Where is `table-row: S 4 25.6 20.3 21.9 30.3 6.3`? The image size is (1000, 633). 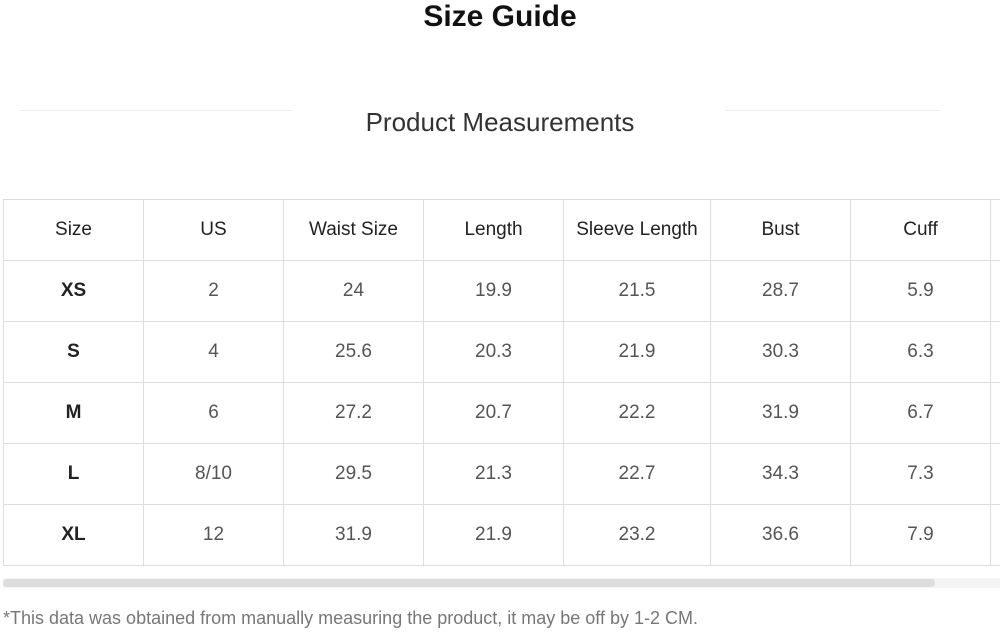
table-row: S 4 25.6 20.3 21.9 30.3 6.3 is located at coordinates (501, 352).